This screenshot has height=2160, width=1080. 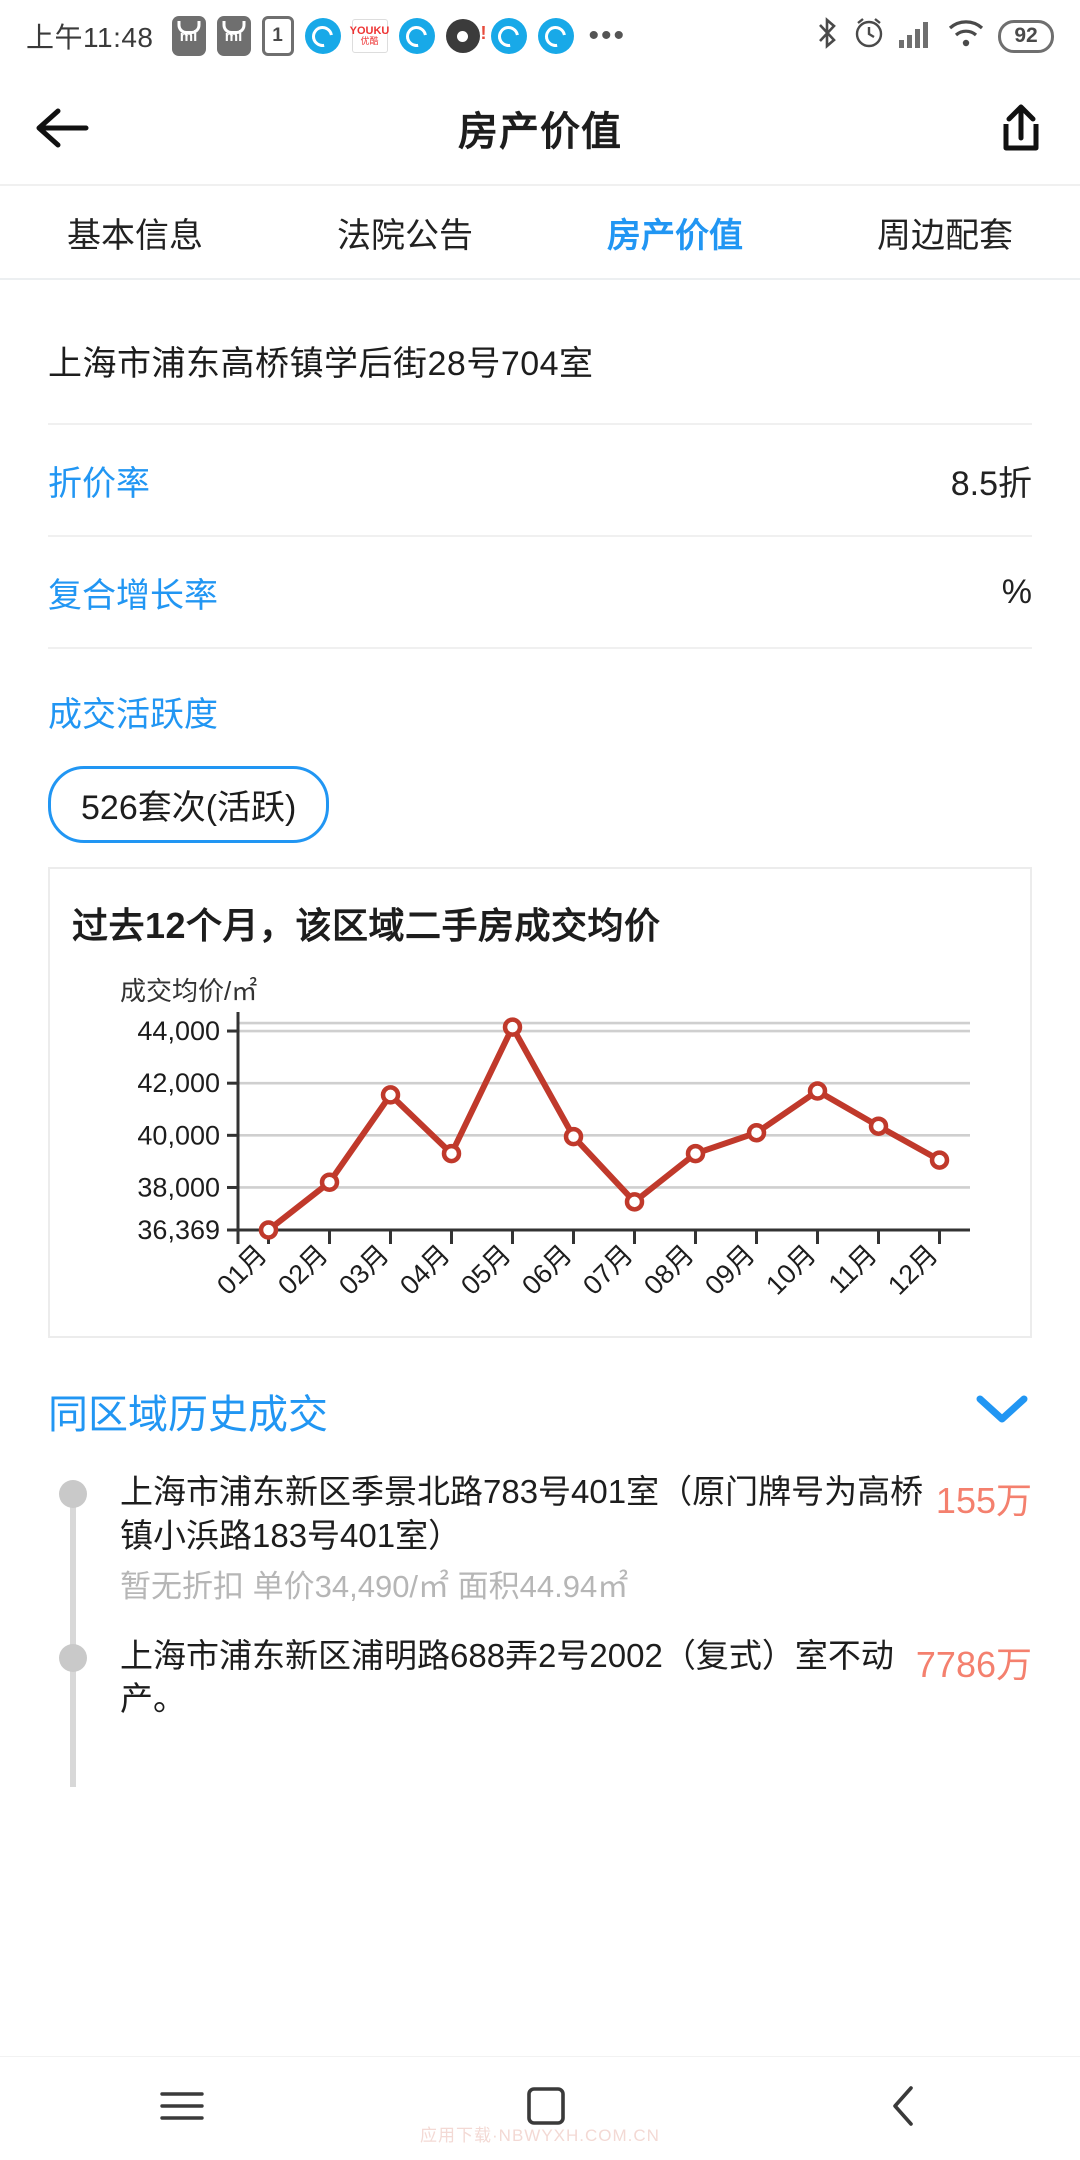 What do you see at coordinates (178, 1083) in the screenshot?
I see `svg-text: 42,000` at bounding box center [178, 1083].